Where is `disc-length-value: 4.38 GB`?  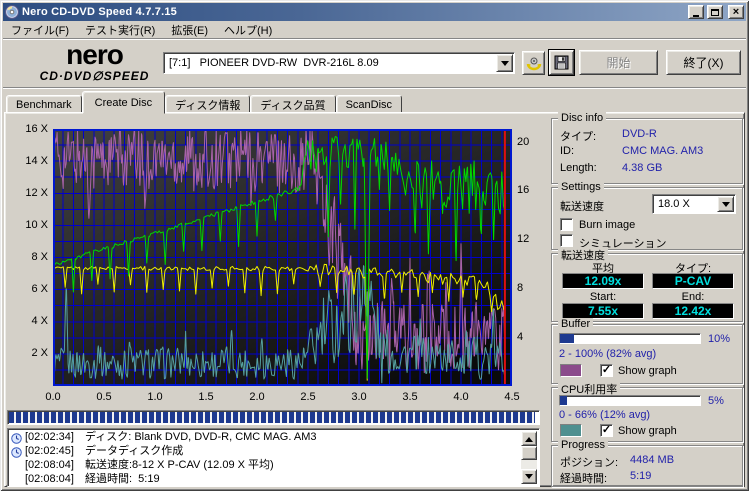
disc-length-value: 4.38 GB is located at coordinates (642, 168).